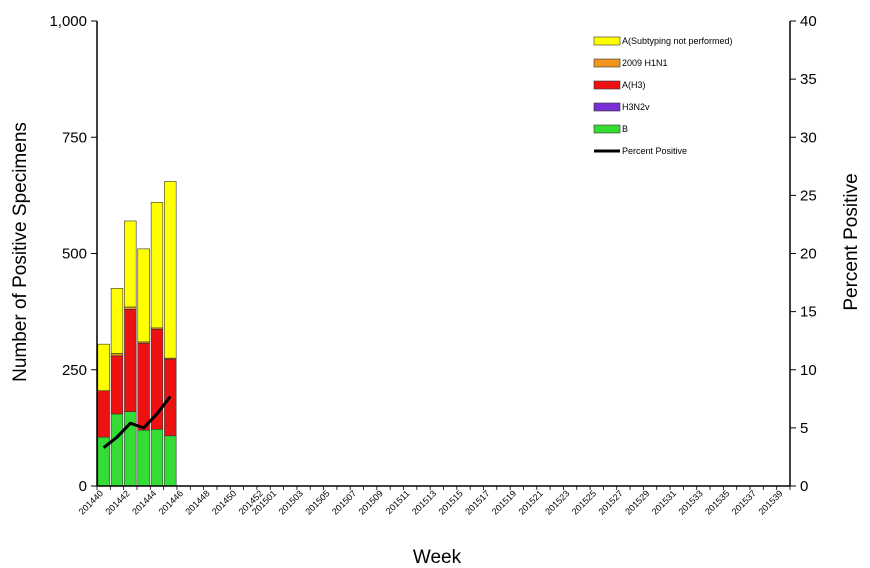  Describe the element at coordinates (637, 502) in the screenshot. I see `x-tick-label: 201529` at that location.